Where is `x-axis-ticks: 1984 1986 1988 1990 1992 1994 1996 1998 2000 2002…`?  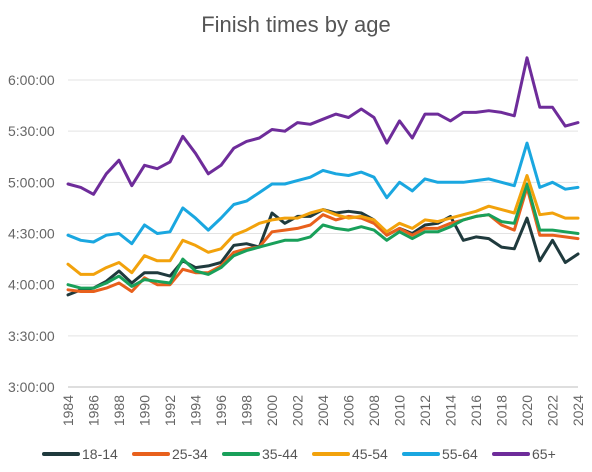 x-axis-ticks: 1984 1986 1988 1990 1992 1994 1996 1998 2000 2002… is located at coordinates (323, 410).